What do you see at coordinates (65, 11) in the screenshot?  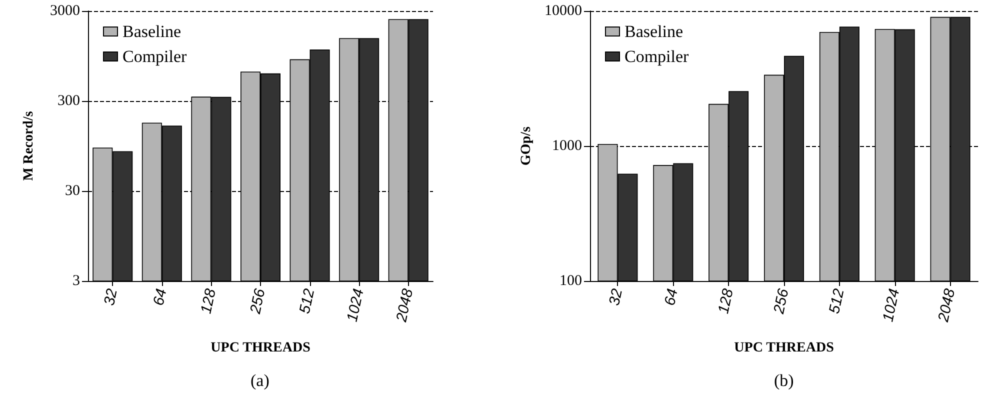 I see `y-tick-label: 3000` at bounding box center [65, 11].